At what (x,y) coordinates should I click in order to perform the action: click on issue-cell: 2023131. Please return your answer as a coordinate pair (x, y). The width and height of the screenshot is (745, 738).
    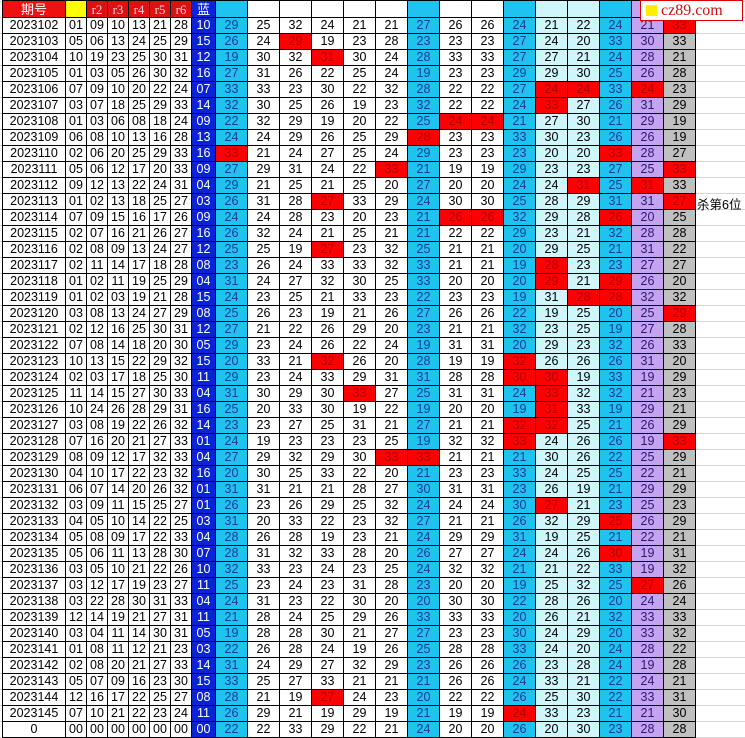
    Looking at the image, I should click on (34, 489).